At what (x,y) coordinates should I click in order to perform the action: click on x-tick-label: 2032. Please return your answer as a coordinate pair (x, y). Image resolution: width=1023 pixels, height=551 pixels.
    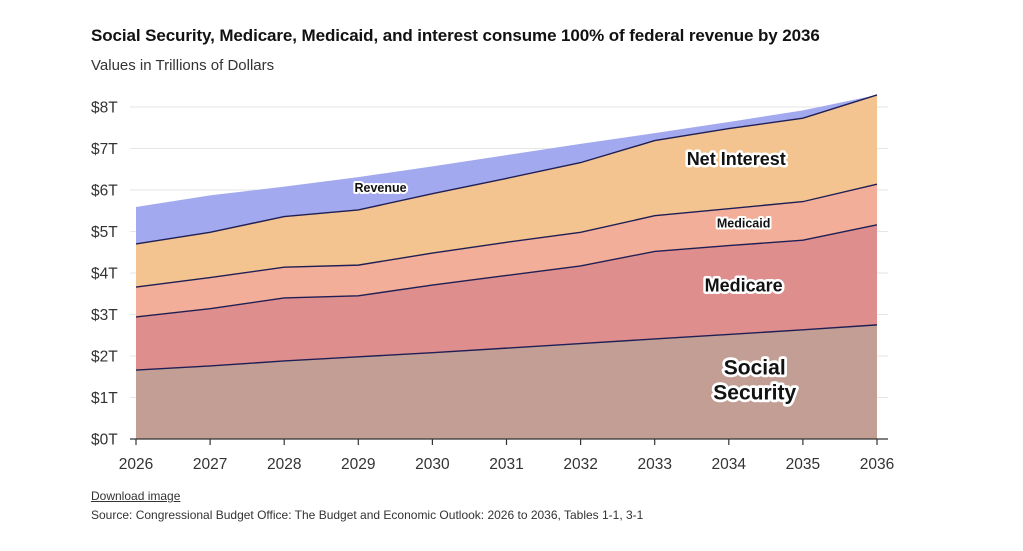
    Looking at the image, I should click on (580, 464).